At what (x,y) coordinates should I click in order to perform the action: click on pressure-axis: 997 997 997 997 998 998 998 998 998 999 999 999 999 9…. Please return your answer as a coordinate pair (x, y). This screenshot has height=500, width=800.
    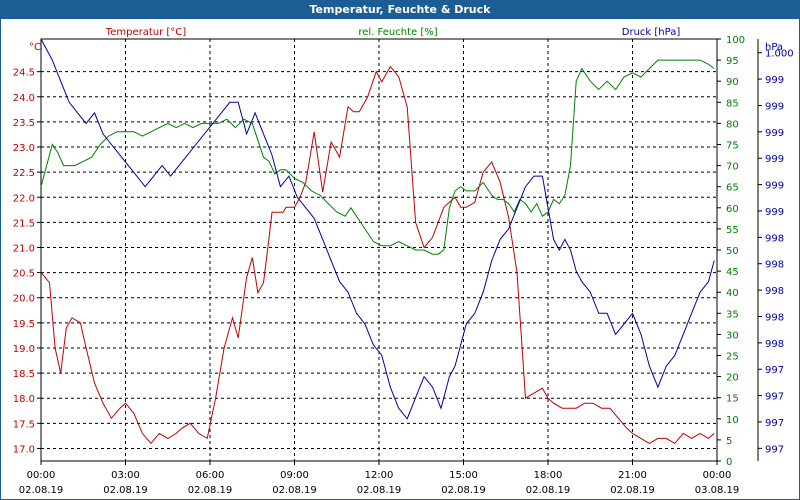
    Looking at the image, I should click on (775, 250).